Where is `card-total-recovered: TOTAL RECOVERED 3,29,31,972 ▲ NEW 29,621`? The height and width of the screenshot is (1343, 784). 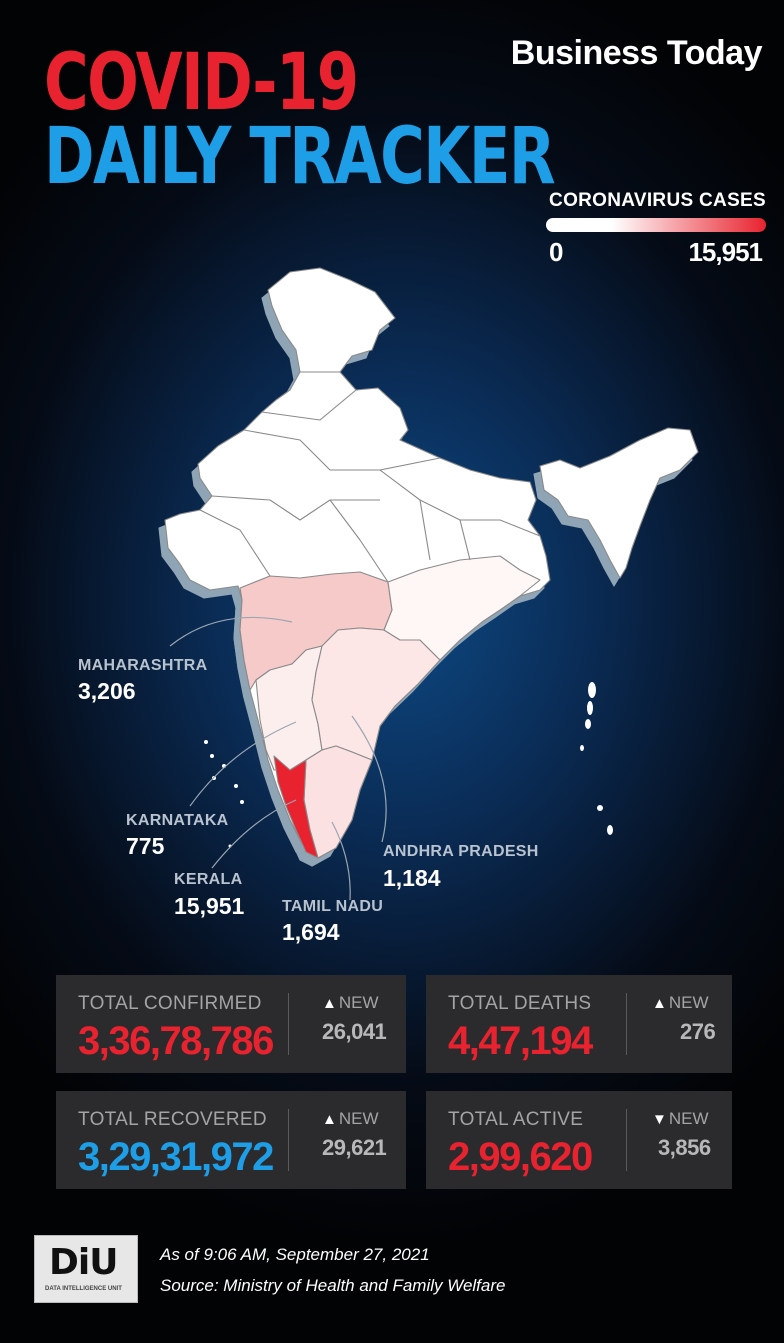 card-total-recovered: TOTAL RECOVERED 3,29,31,972 ▲ NEW 29,621 is located at coordinates (231, 1140).